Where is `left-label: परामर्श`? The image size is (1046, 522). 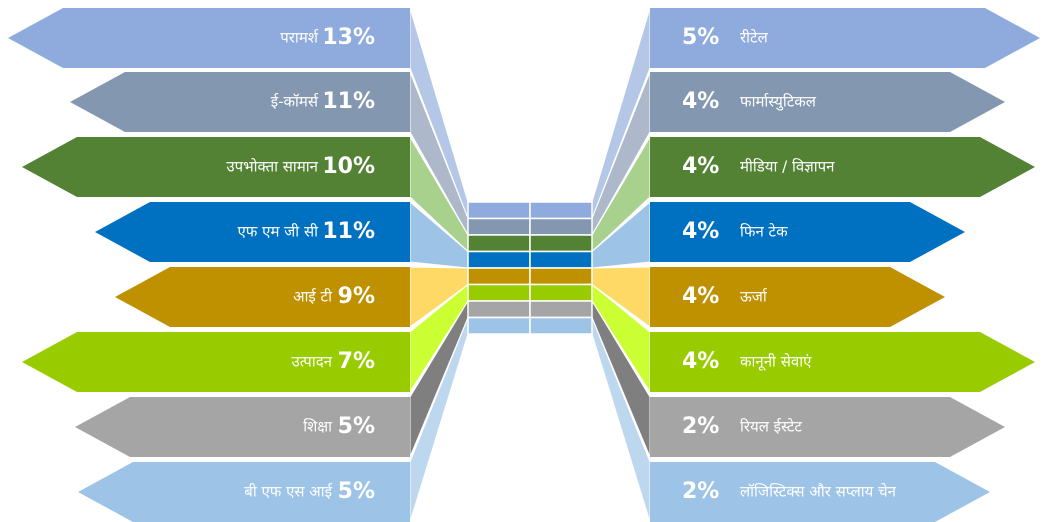
left-label: परामर्श is located at coordinates (299, 38).